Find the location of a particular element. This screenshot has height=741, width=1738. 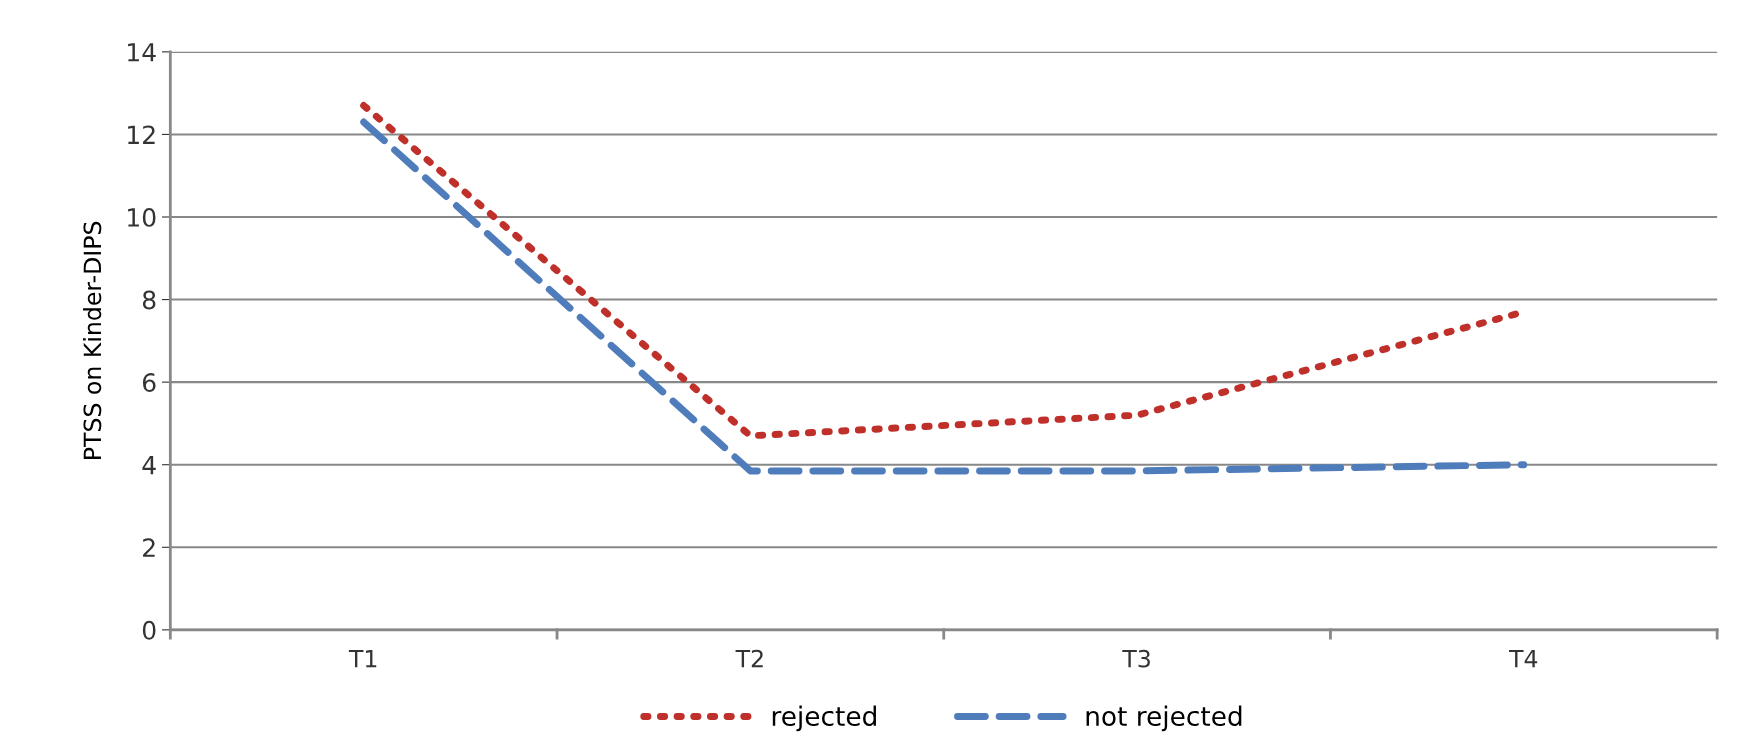

y-tick-label: 4 is located at coordinates (149, 465).